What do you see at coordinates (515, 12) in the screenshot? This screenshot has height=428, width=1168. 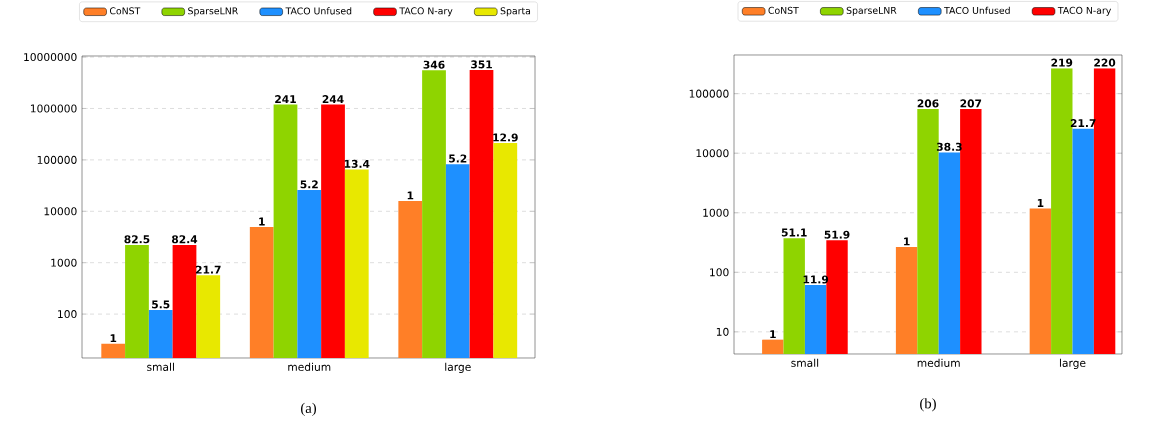 I see `legend-label: Sparta` at bounding box center [515, 12].